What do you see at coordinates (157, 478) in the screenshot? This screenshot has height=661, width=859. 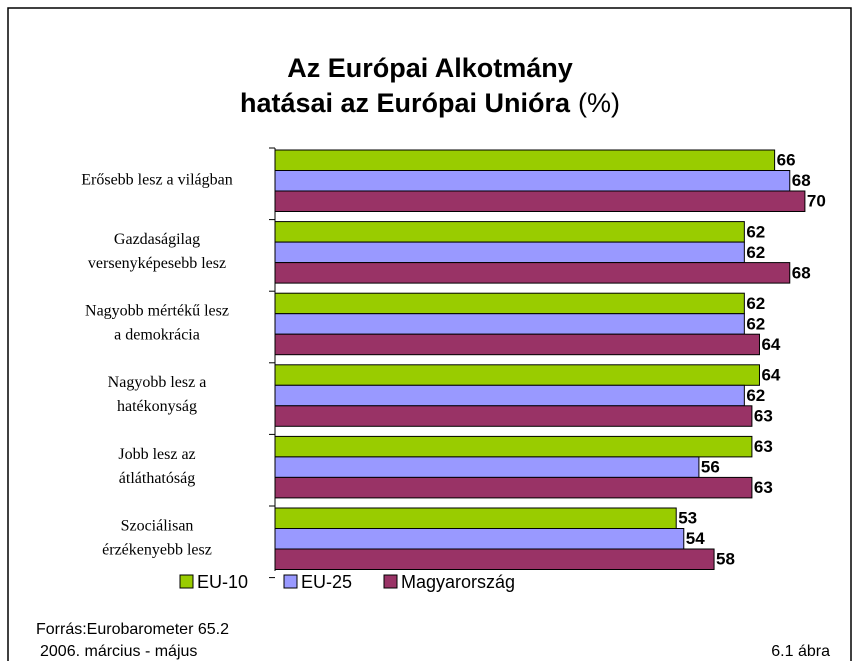 I see `category-label: átláthatóság` at bounding box center [157, 478].